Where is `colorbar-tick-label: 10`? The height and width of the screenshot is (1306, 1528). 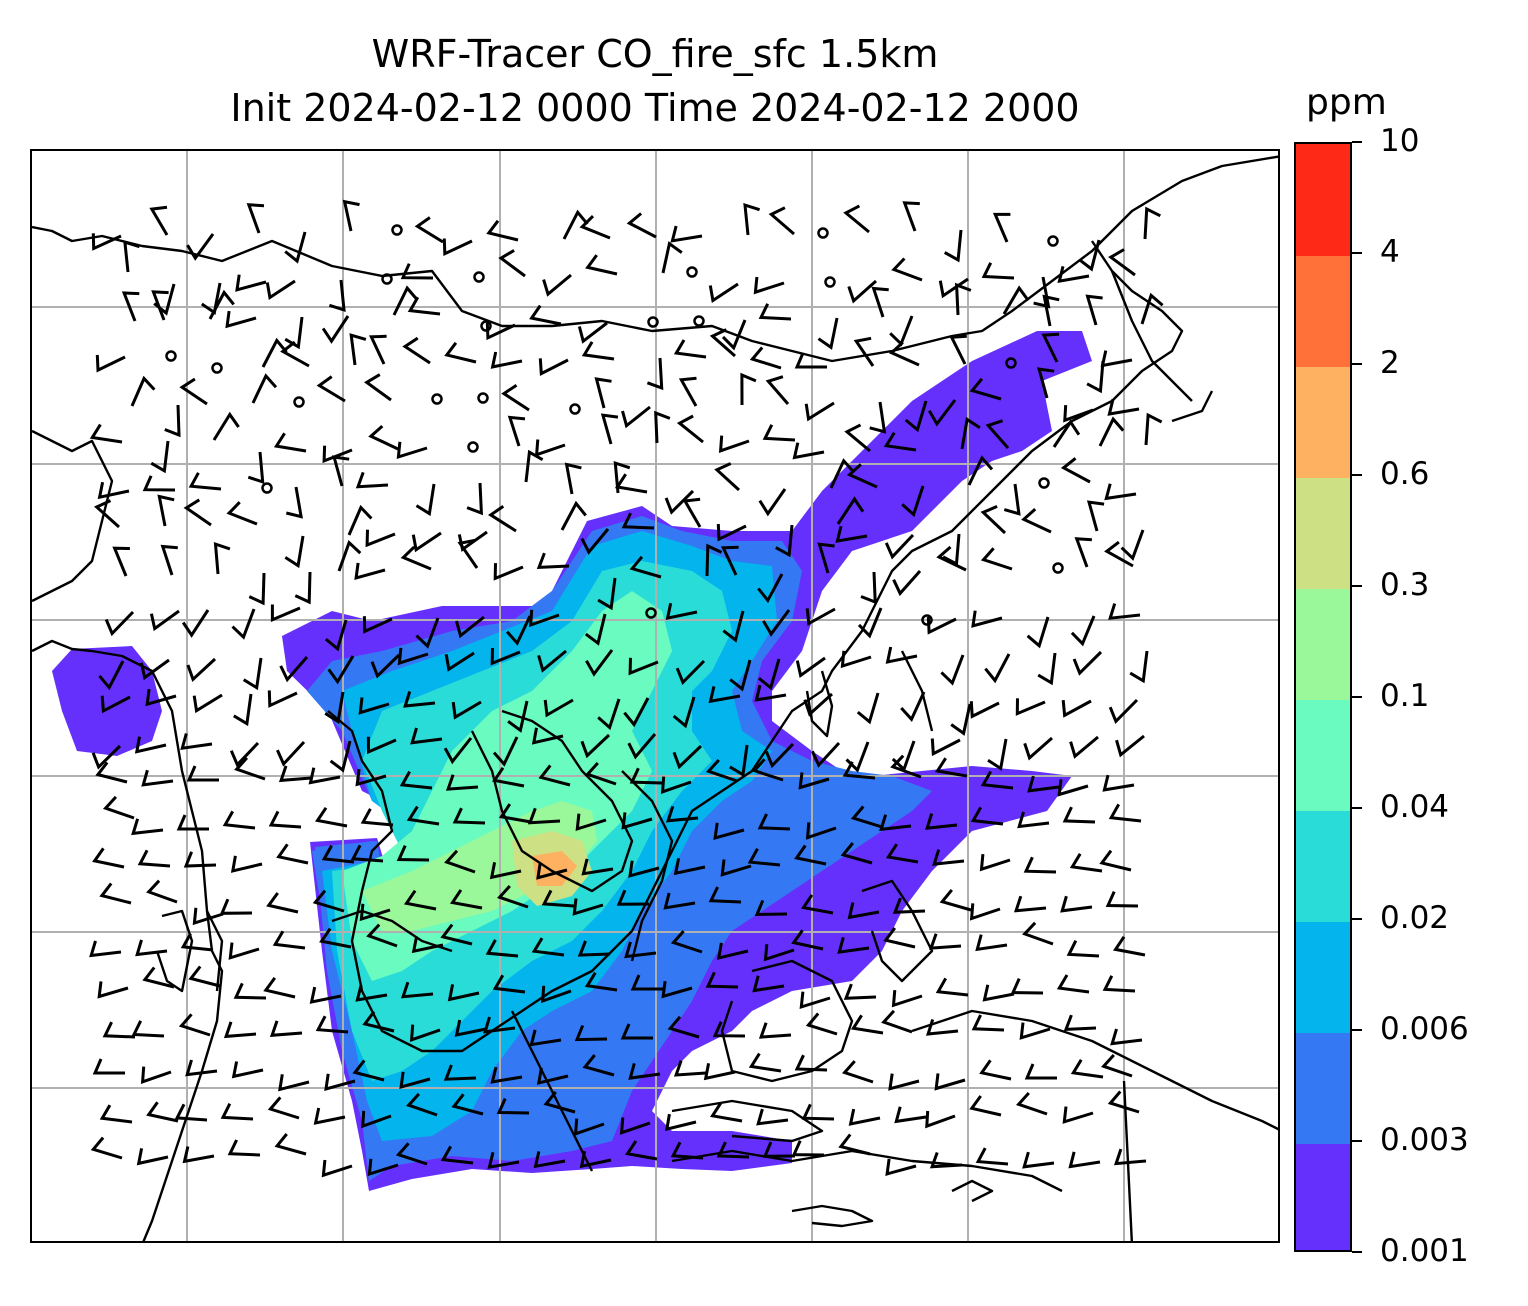 colorbar-tick-label: 10 is located at coordinates (1400, 141).